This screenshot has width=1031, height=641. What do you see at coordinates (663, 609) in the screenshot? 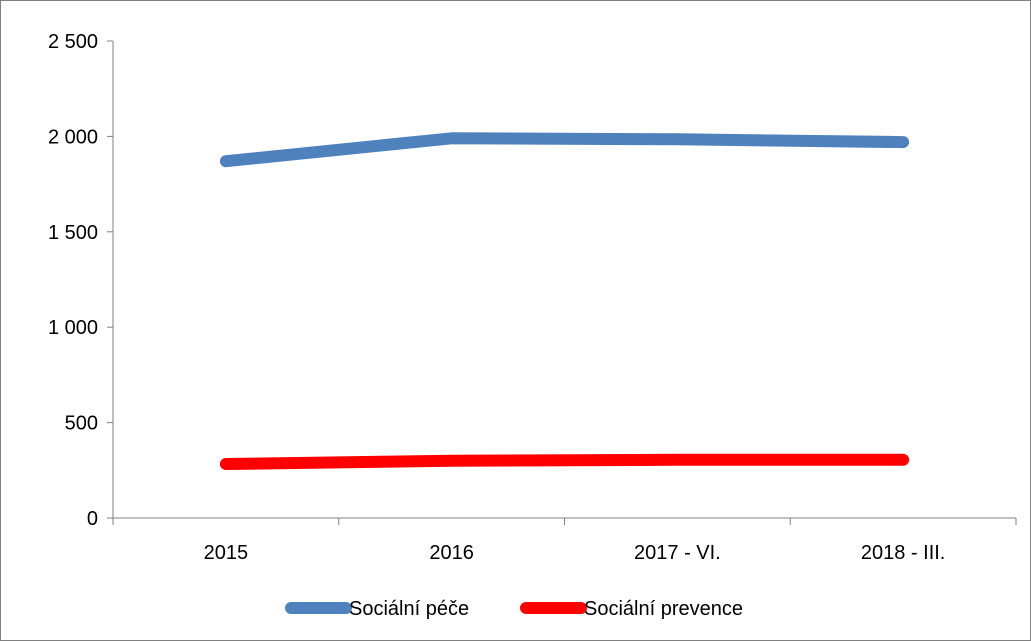
I see `legend-label: Sociální prevence` at bounding box center [663, 609].